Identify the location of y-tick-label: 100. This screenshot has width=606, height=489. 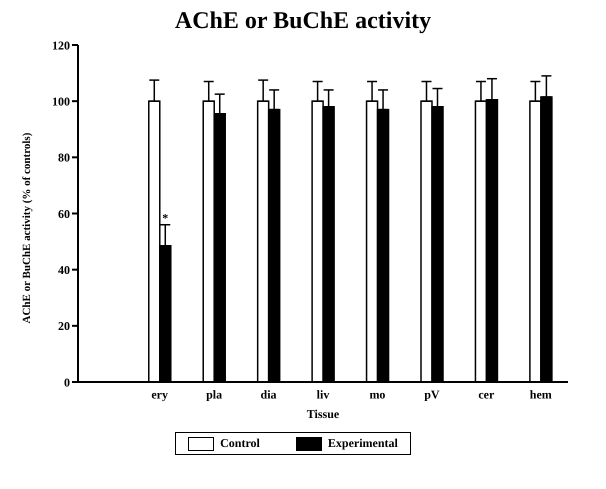
(61, 101).